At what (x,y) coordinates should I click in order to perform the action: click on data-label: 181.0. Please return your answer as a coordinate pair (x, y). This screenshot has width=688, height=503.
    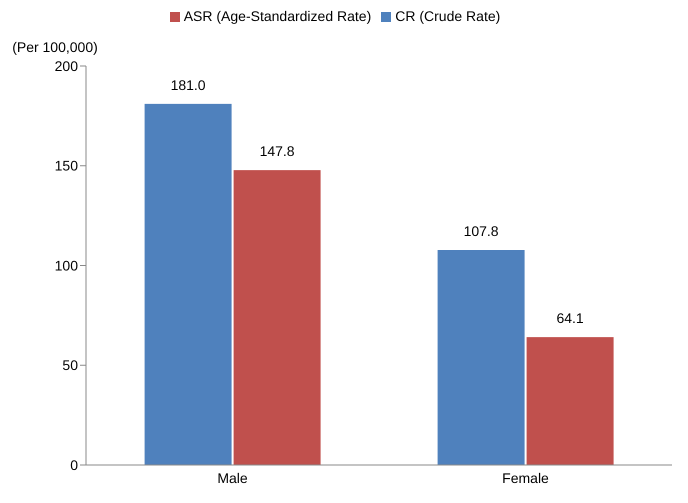
    Looking at the image, I should click on (188, 84).